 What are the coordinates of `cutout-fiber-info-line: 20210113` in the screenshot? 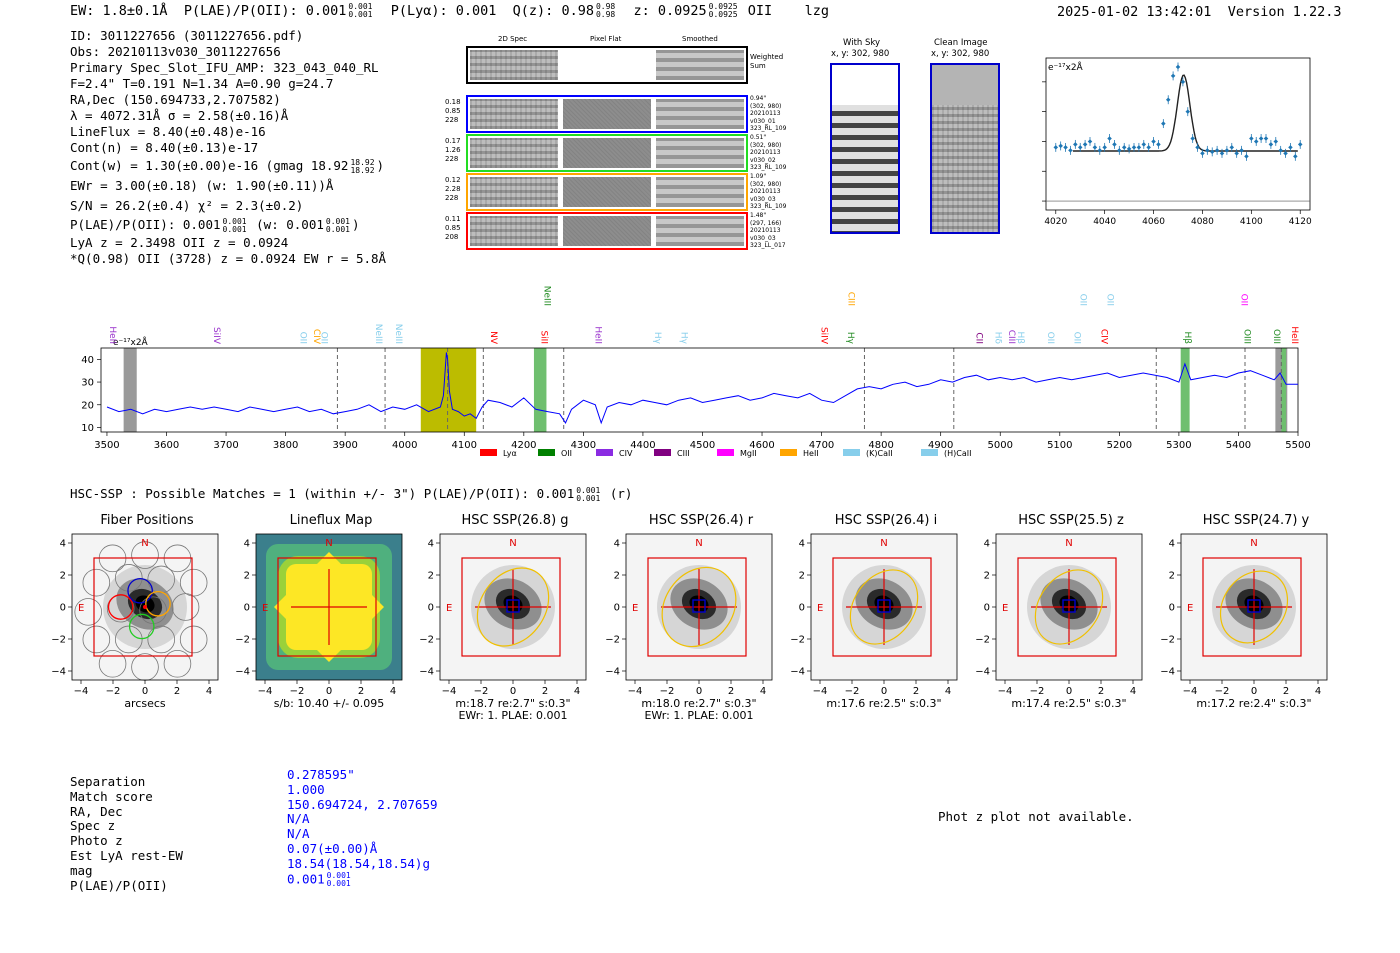 It's located at (765, 153).